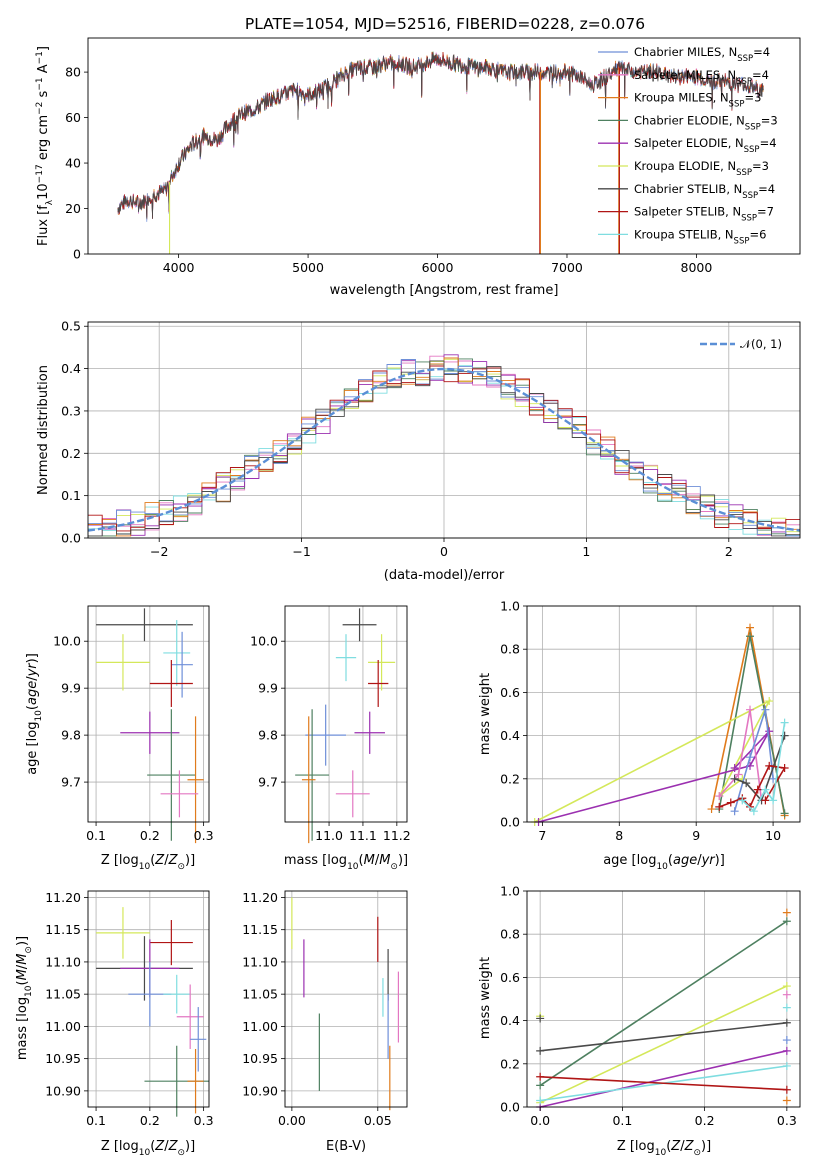 The width and height of the screenshot is (819, 1170). I want to click on y-tick-label: 11.10, so click(63, 961).